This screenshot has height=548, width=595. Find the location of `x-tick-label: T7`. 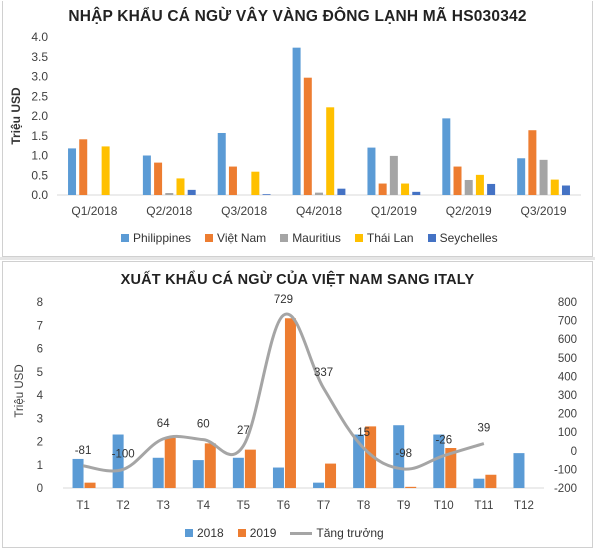

x-tick-label: T7 is located at coordinates (323, 506).